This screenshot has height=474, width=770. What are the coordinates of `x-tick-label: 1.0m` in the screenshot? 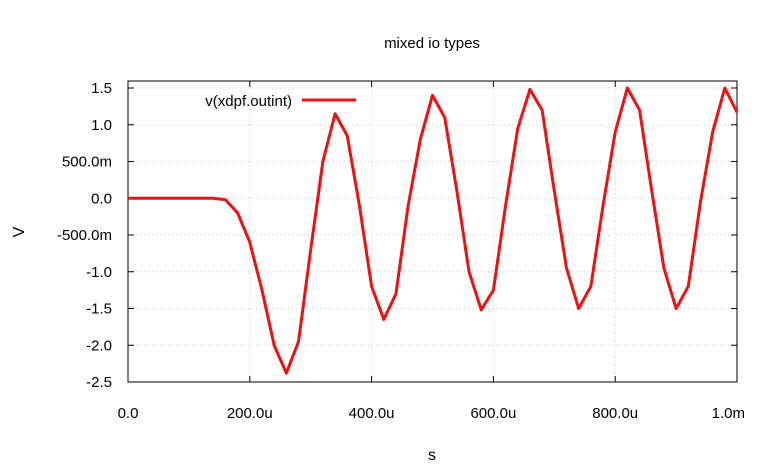 It's located at (728, 413).